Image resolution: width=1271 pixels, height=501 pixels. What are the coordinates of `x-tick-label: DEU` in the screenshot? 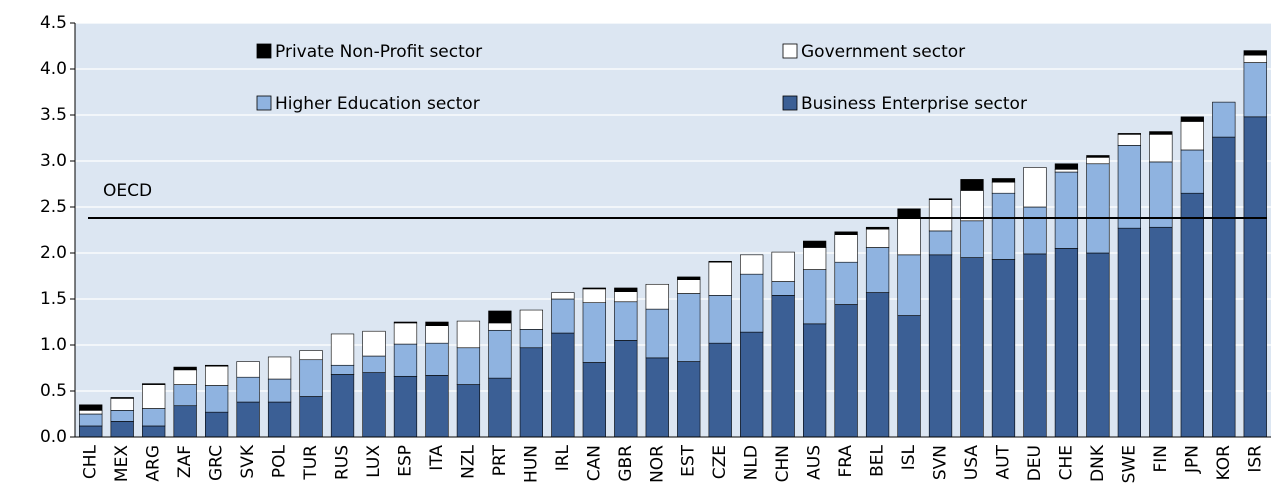 It's located at (1035, 463).